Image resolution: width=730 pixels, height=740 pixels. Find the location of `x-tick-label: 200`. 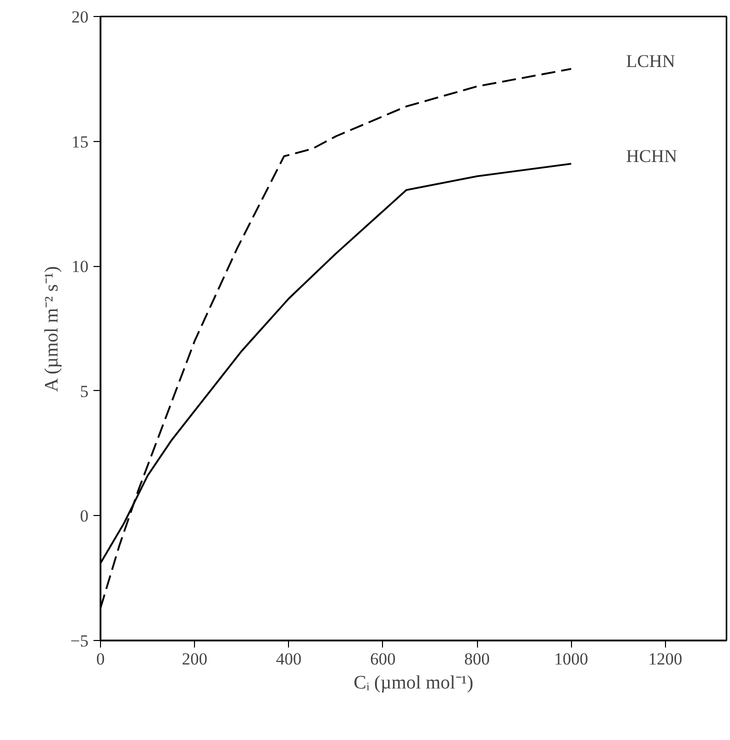

x-tick-label: 200 is located at coordinates (195, 659).